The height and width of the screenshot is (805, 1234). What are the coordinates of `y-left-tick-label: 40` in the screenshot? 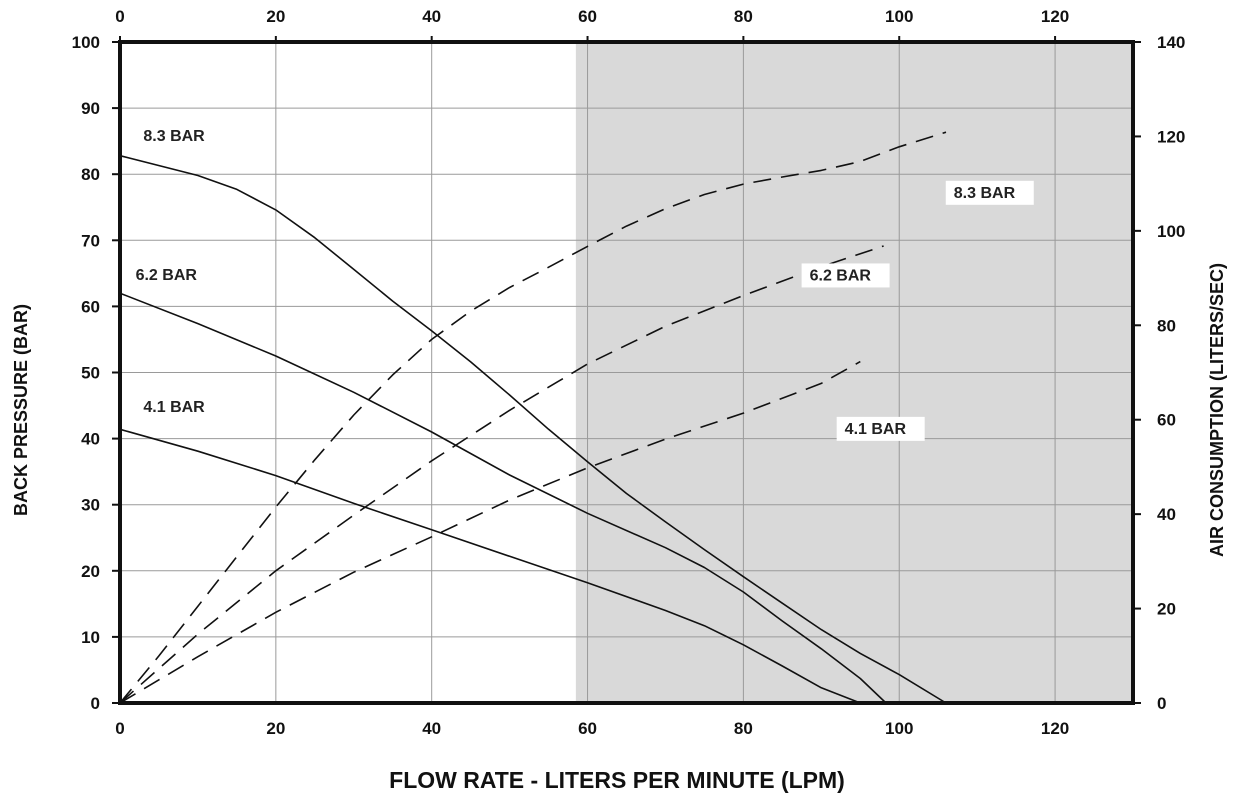 It's located at (90, 439).